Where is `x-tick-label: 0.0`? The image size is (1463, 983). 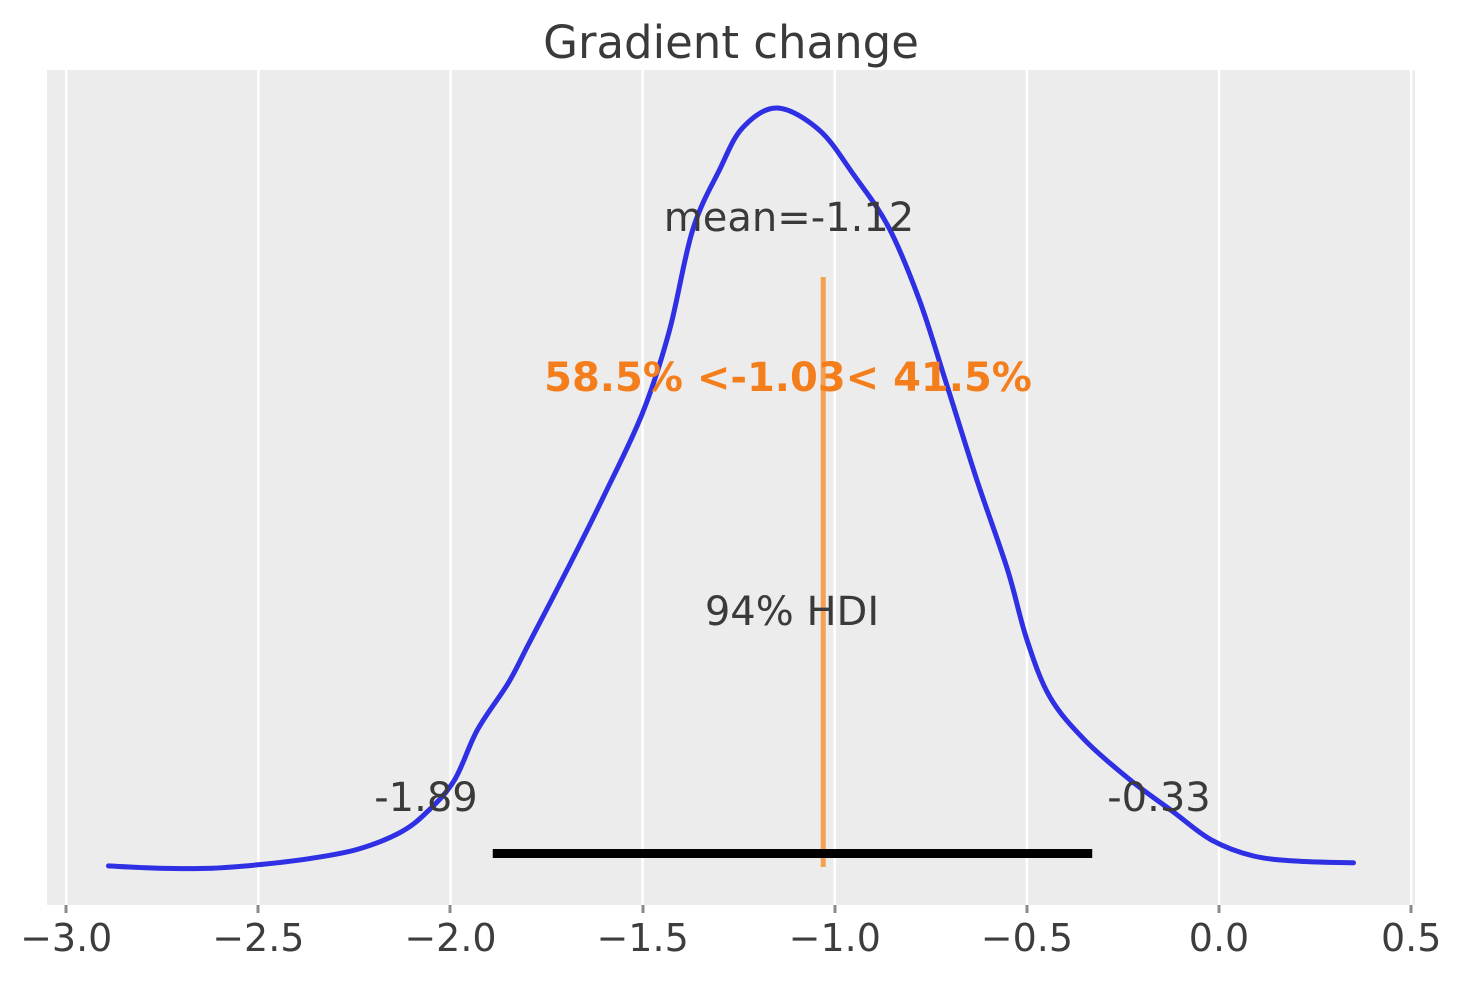 x-tick-label: 0.0 is located at coordinates (1219, 938).